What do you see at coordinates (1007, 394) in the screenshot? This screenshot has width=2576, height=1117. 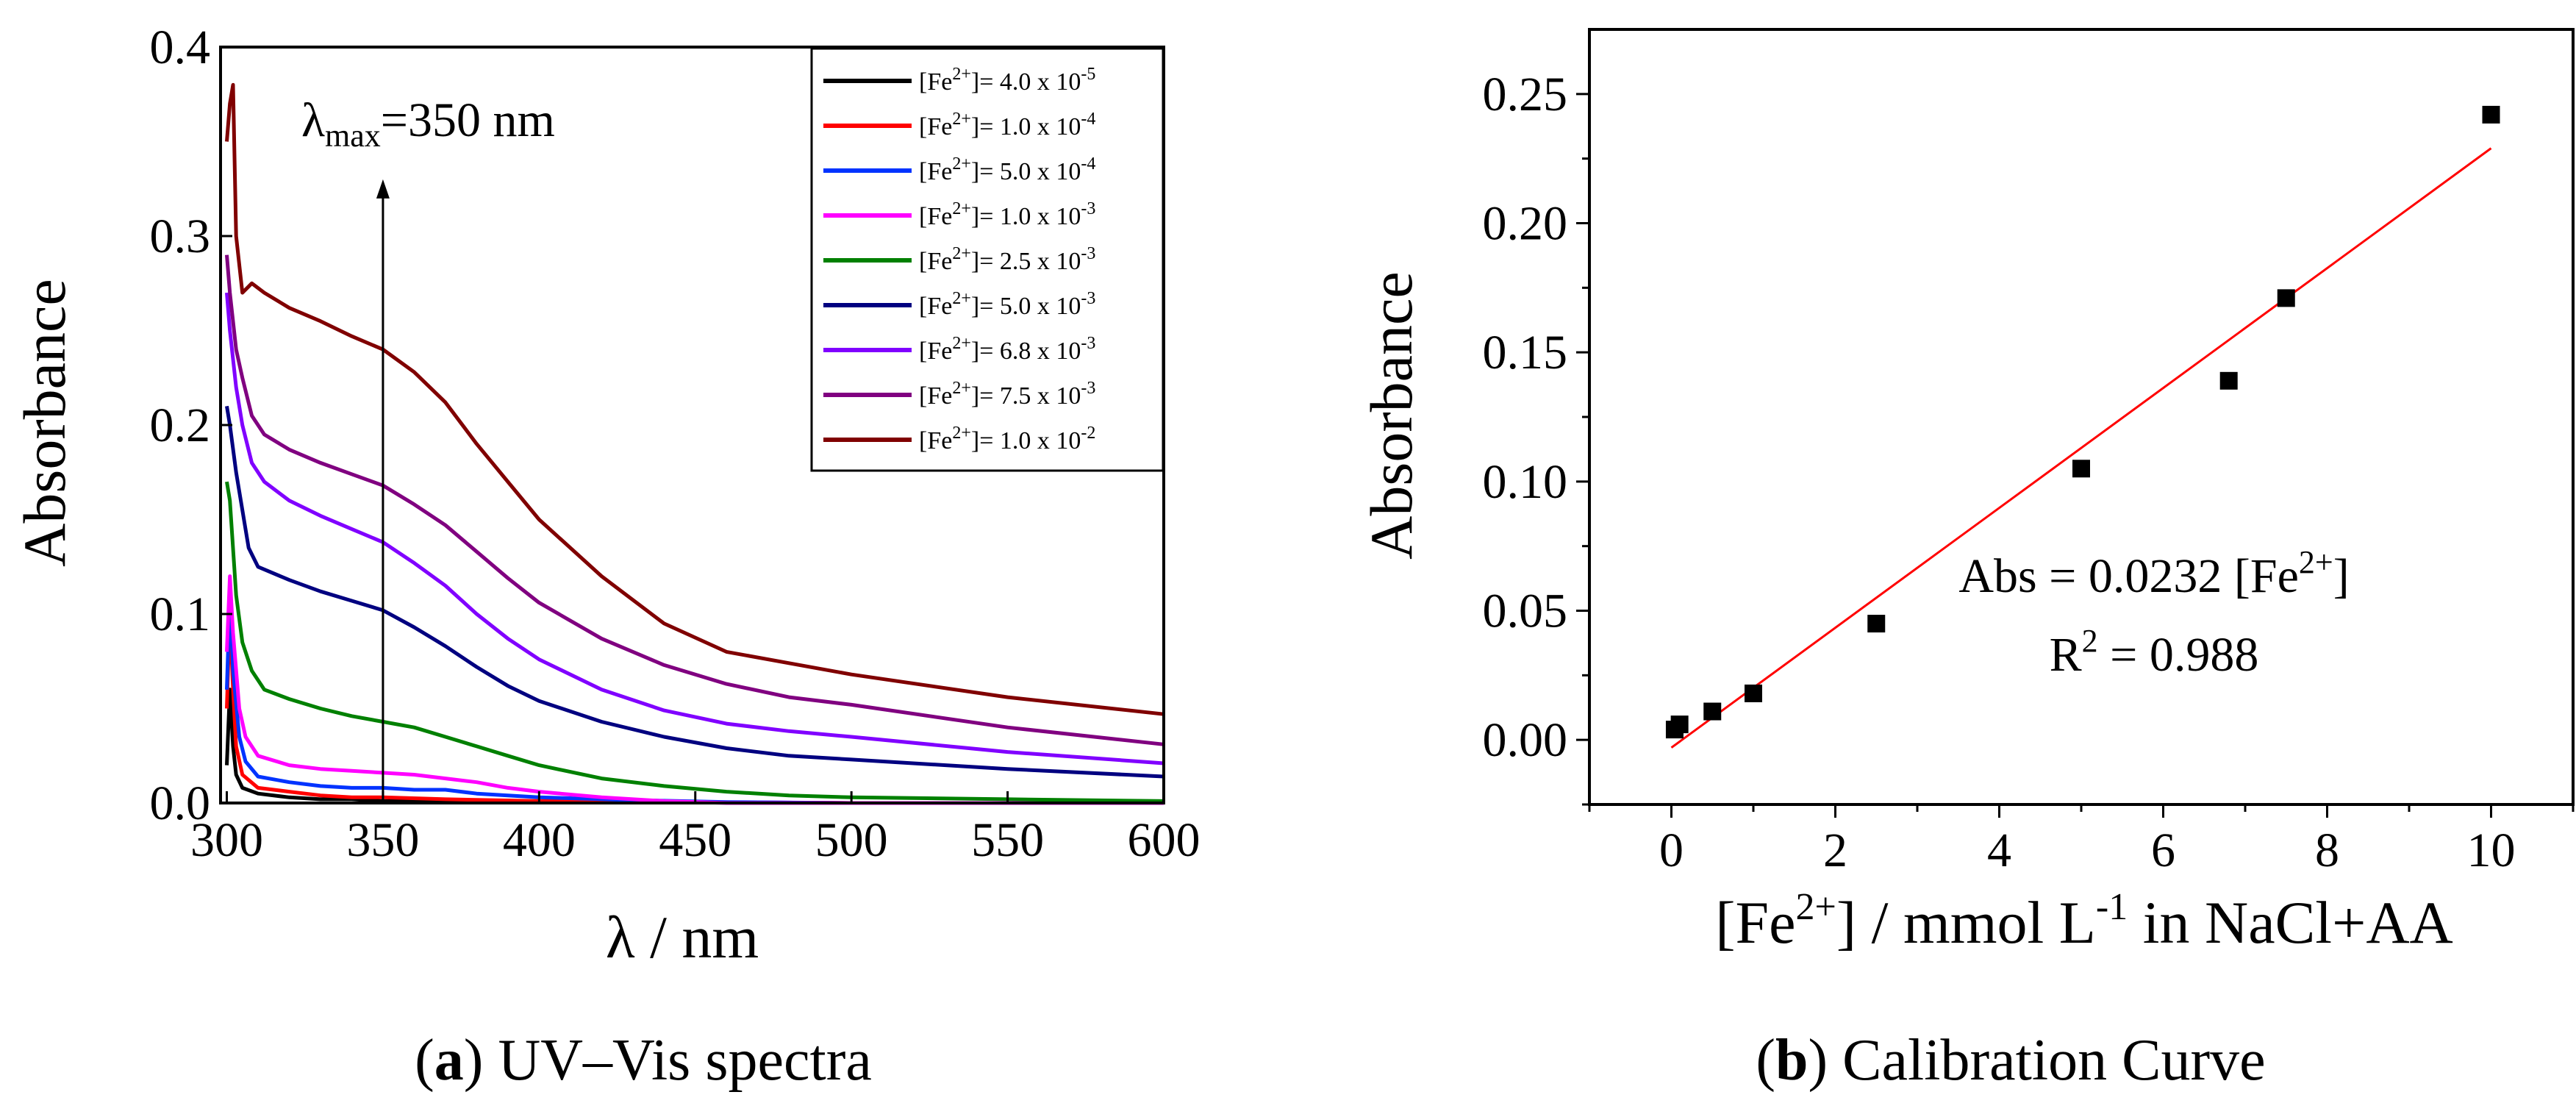 I see `legend-label-8: [Fe2+]= 7.5 x 10-3` at bounding box center [1007, 394].